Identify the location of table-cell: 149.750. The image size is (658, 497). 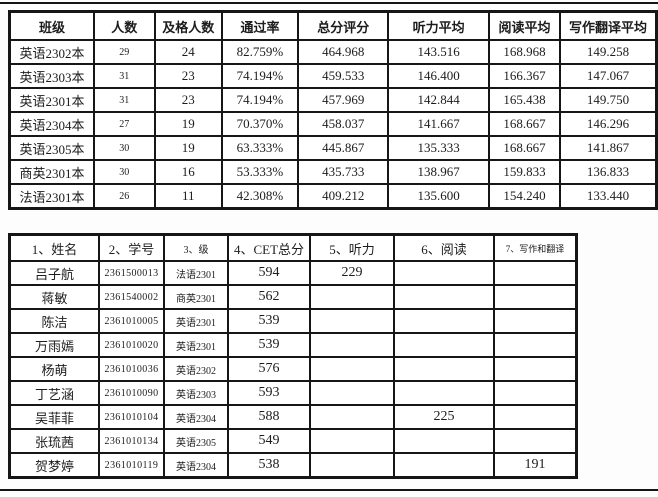
(608, 100).